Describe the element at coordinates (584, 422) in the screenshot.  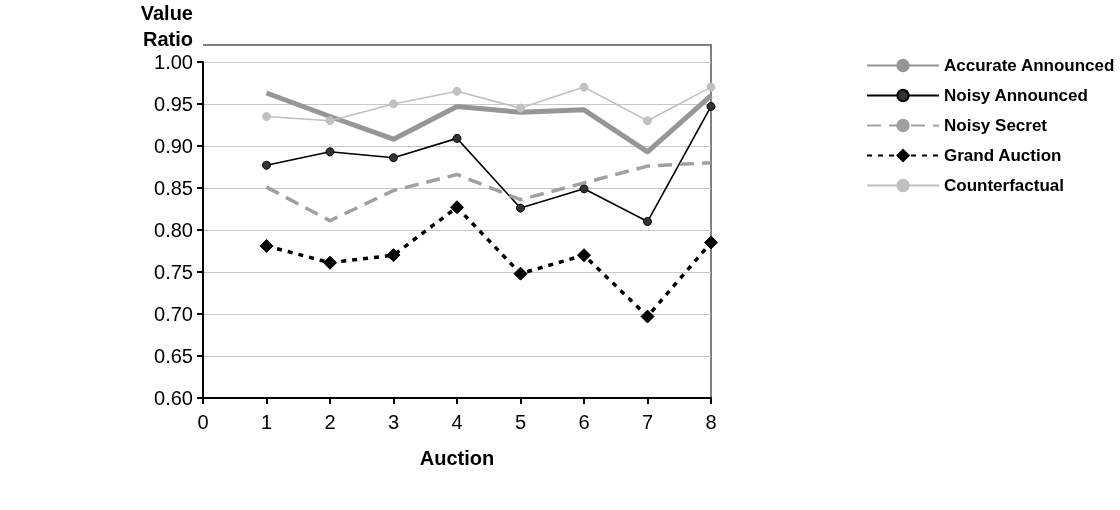
I see `x-tick-label: 6` at that location.